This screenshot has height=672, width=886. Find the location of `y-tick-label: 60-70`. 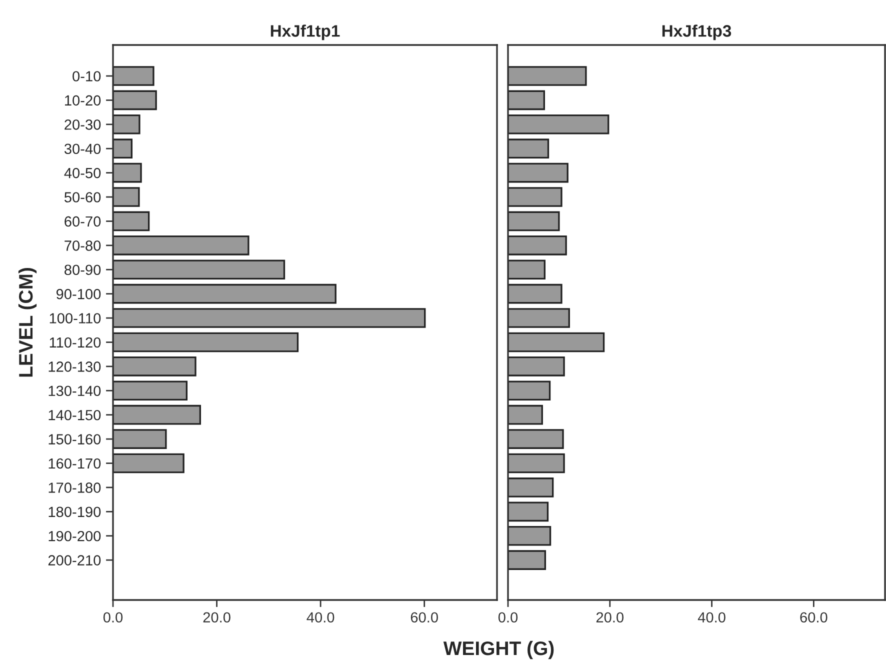

y-tick-label: 60-70 is located at coordinates (82, 221).